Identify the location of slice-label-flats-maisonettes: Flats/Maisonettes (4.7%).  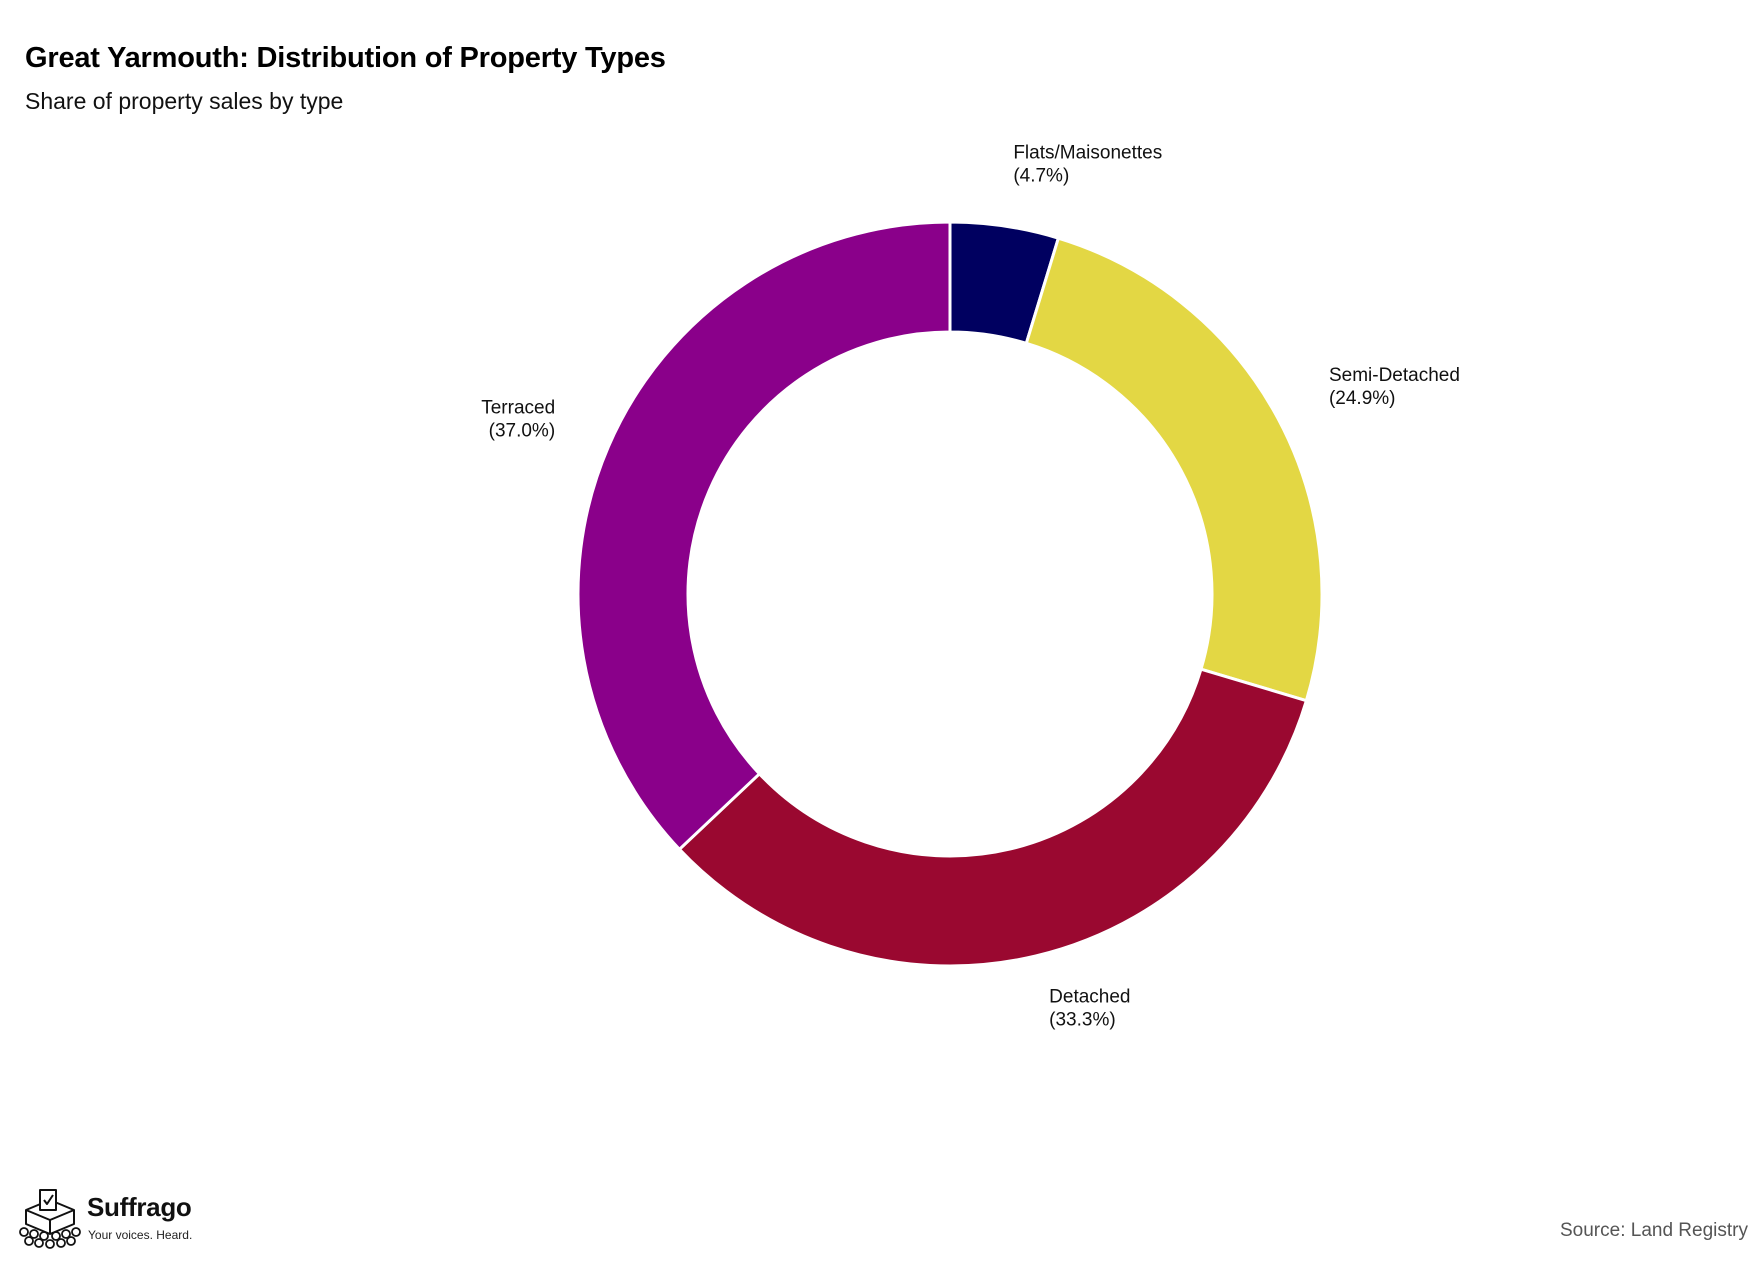
(1087, 165).